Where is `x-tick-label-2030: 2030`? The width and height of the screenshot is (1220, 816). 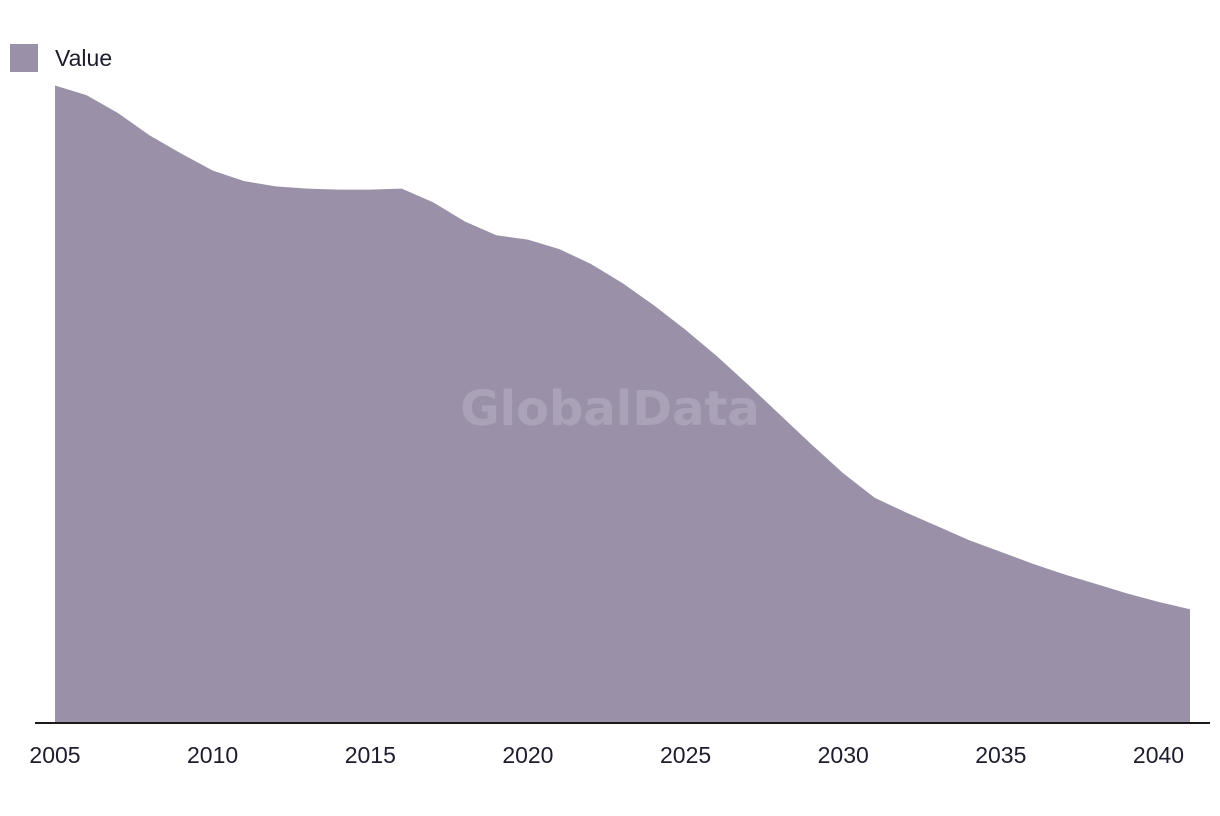
x-tick-label-2030: 2030 is located at coordinates (843, 755).